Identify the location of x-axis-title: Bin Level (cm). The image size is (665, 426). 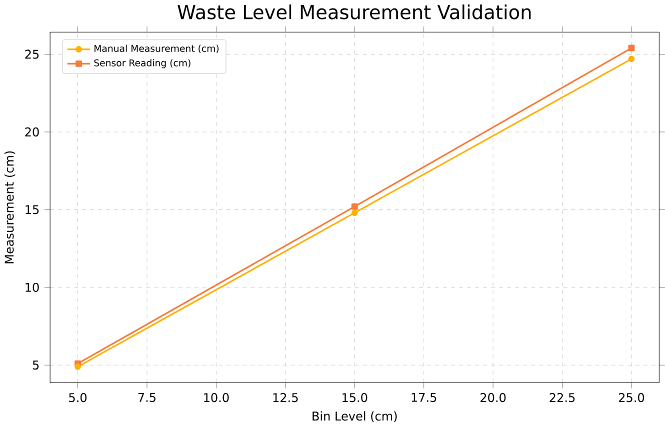
(354, 416).